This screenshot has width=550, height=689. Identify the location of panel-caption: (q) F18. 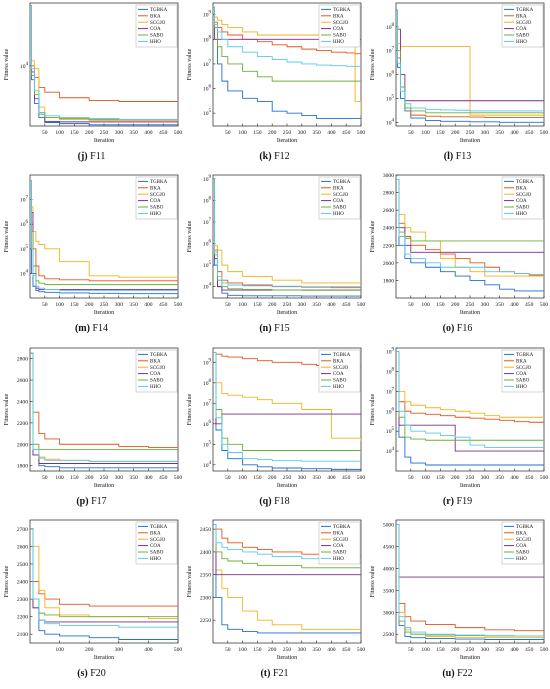
(274, 501).